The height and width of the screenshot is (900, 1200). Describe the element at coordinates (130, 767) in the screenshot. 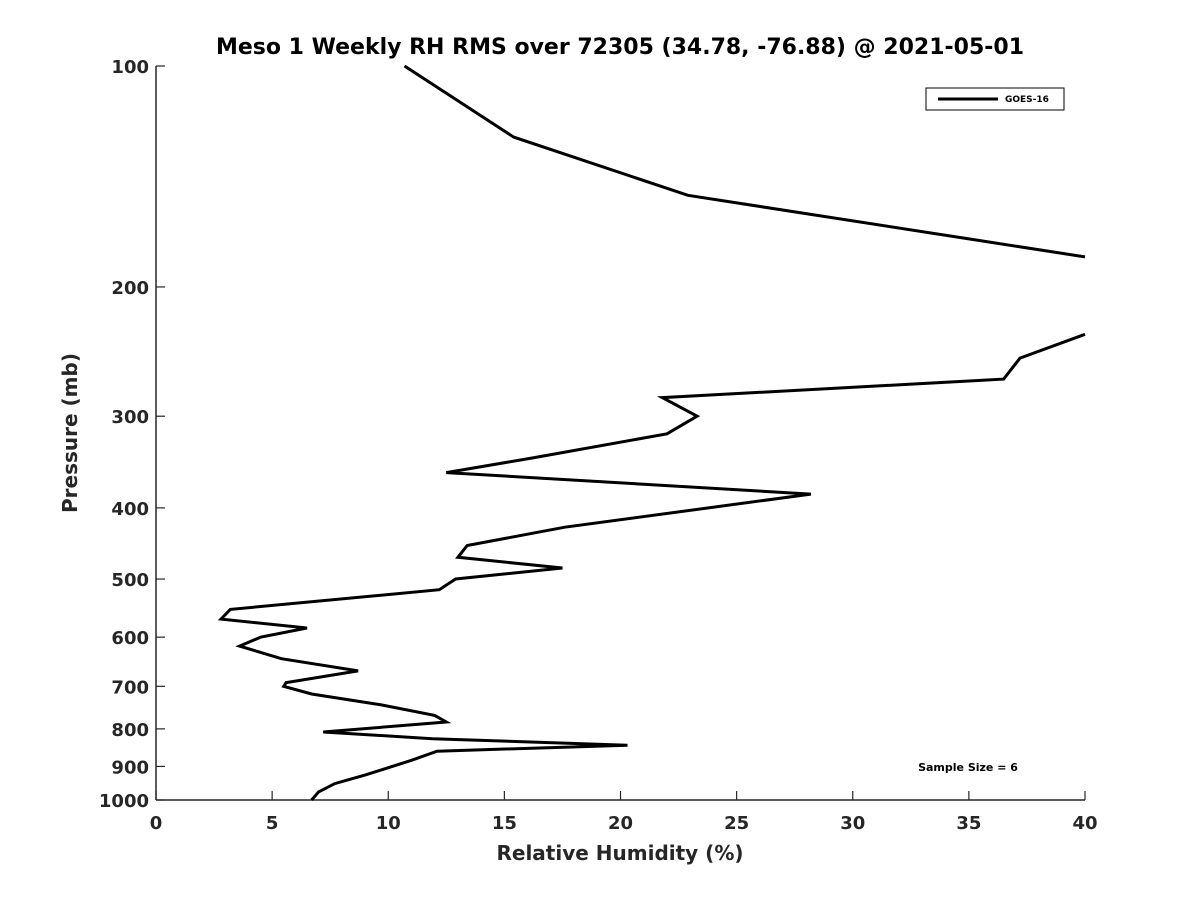

I see `y-tick-label: 900` at that location.